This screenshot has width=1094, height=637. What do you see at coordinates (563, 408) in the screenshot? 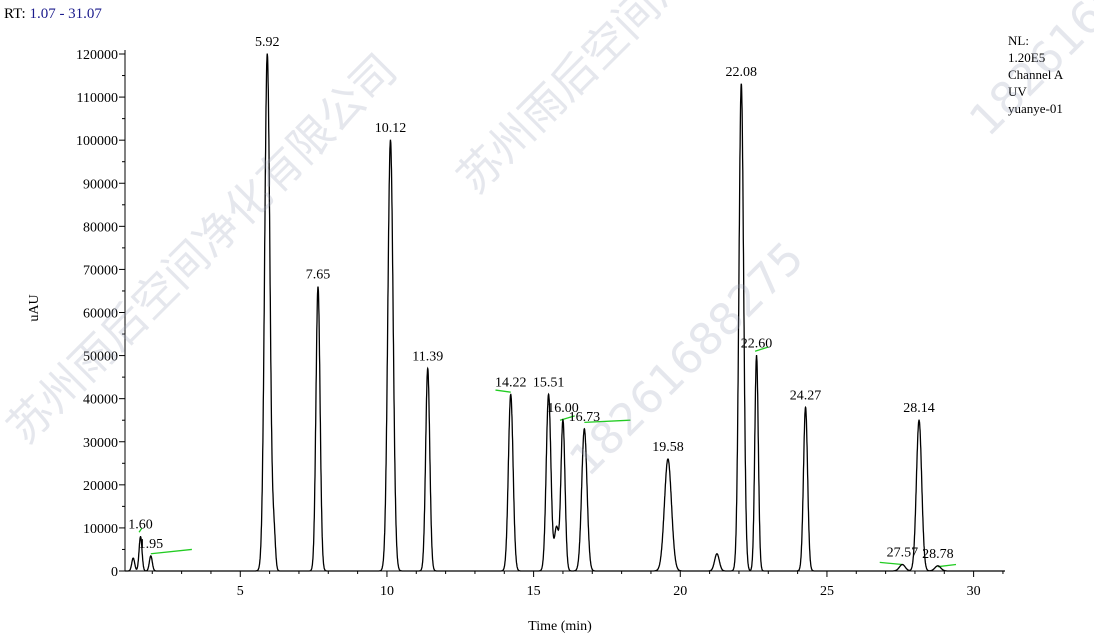
I see `peak-label: 16.00` at bounding box center [563, 408].